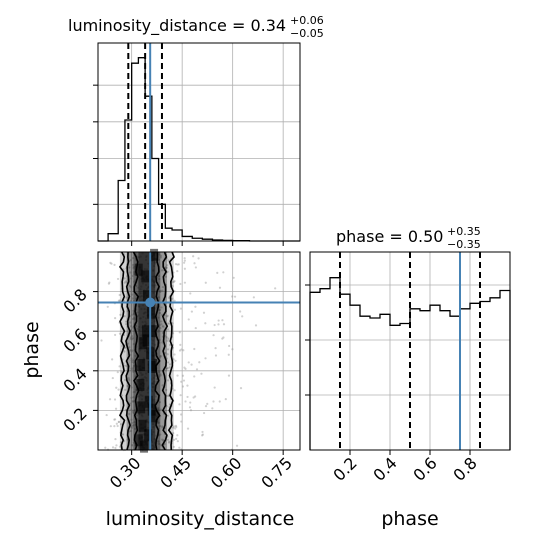 This screenshot has width=550, height=550. I want to click on y-tick-label-phase: 0.4, so click(74, 379).